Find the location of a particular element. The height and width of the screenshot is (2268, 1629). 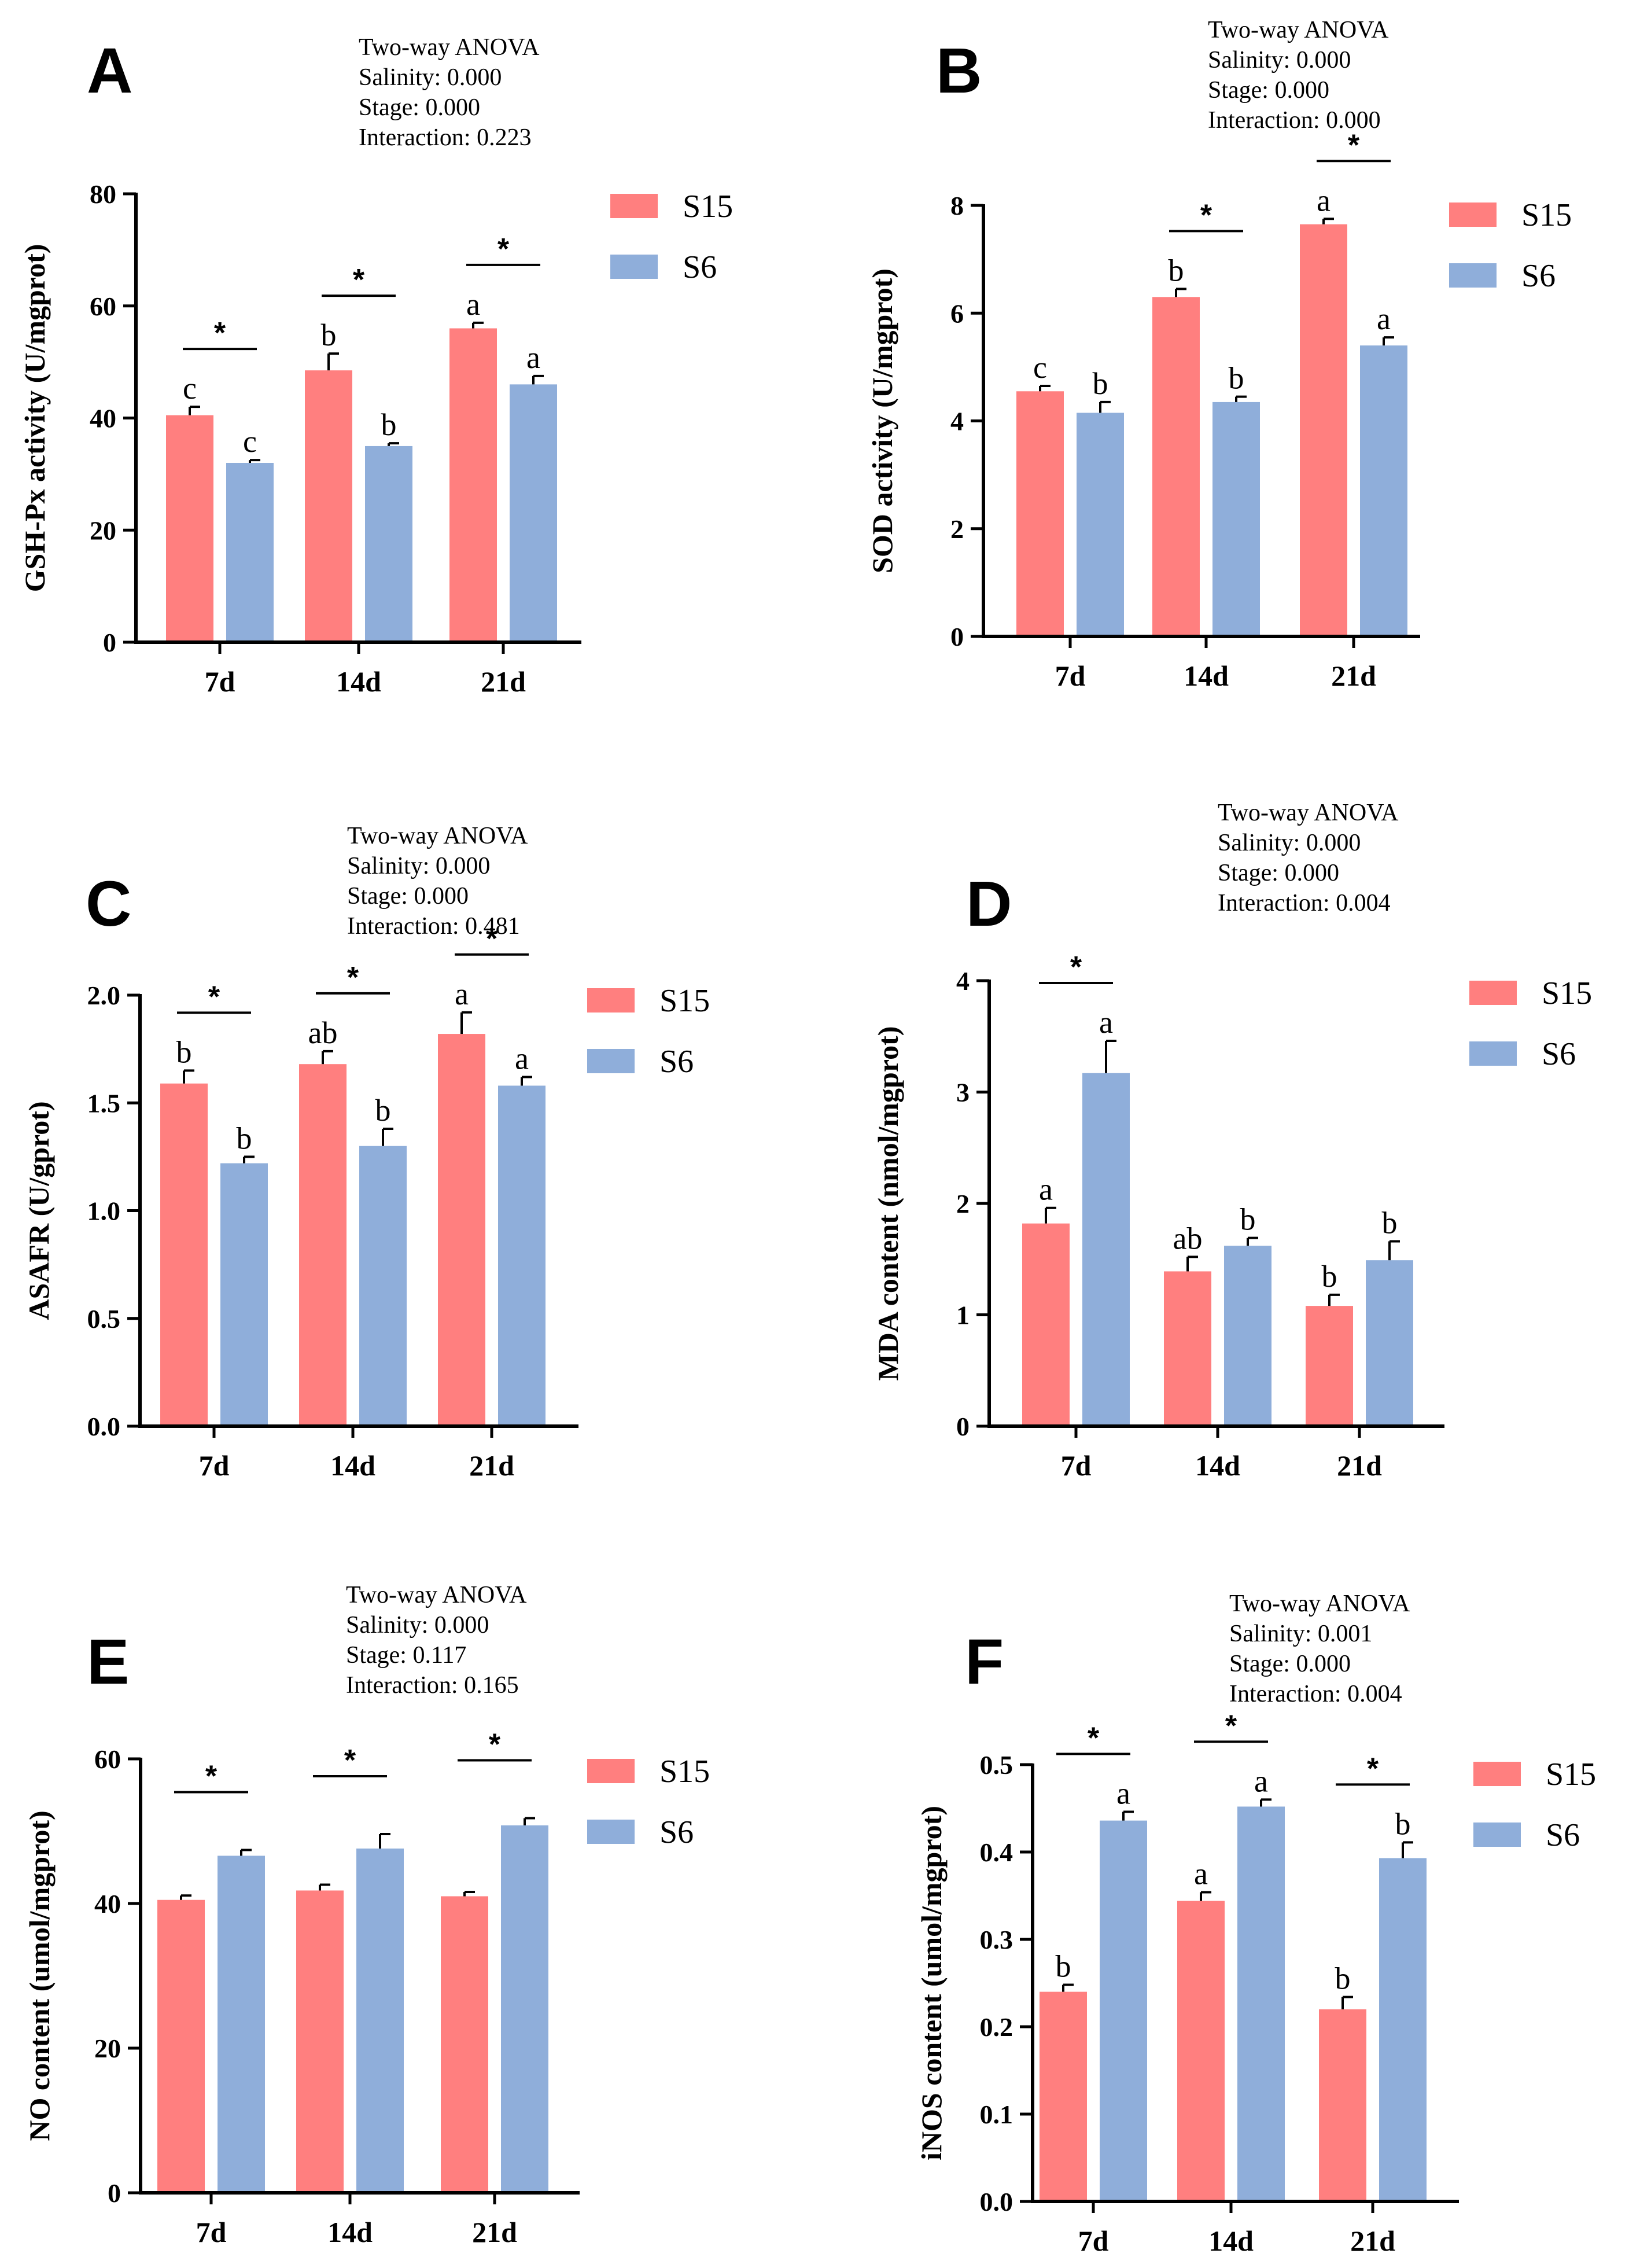

bar-s6-7d is located at coordinates (1100, 524).